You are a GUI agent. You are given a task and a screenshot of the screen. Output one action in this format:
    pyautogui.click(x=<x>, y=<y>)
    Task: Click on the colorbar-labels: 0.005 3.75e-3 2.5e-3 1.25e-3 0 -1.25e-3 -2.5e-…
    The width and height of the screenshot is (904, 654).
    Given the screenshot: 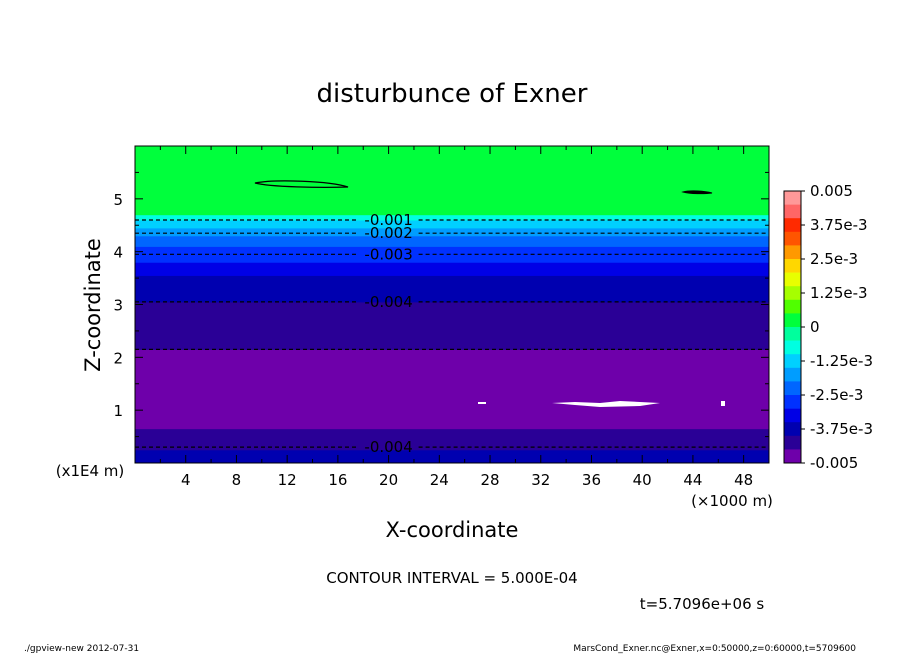 What is the action you would take?
    pyautogui.click(x=837, y=327)
    